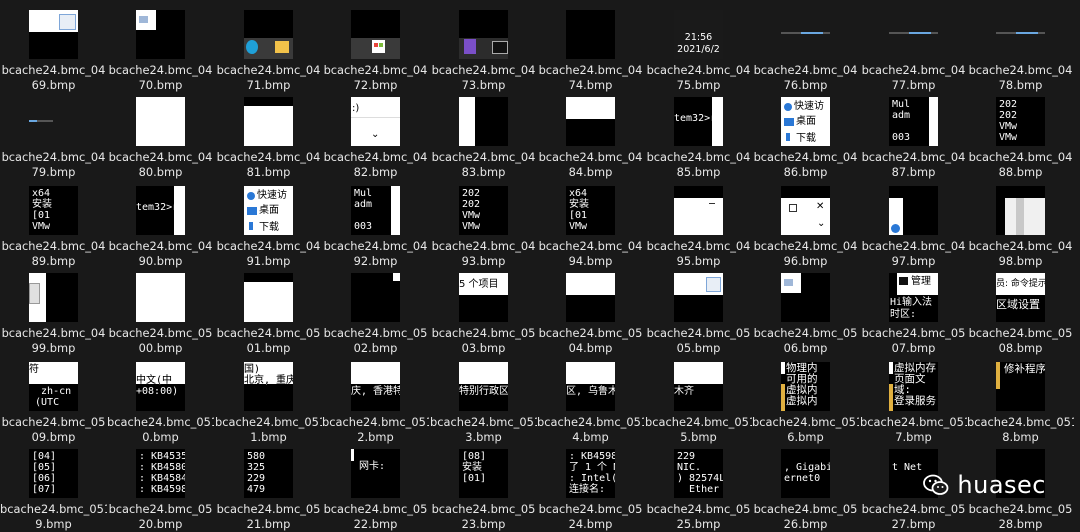 Image resolution: width=1080 pixels, height=532 pixels. I want to click on file-item: 管理 Hi输入法 时区: bcache24.bmc_05 07.bmp, so click(913, 308).